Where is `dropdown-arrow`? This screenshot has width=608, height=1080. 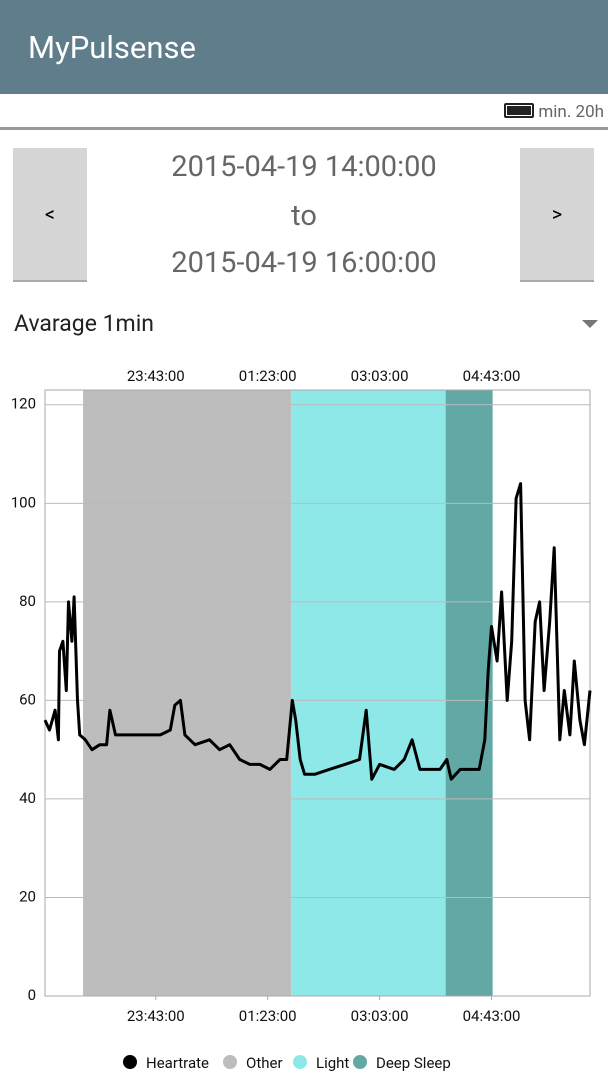
dropdown-arrow is located at coordinates (590, 324).